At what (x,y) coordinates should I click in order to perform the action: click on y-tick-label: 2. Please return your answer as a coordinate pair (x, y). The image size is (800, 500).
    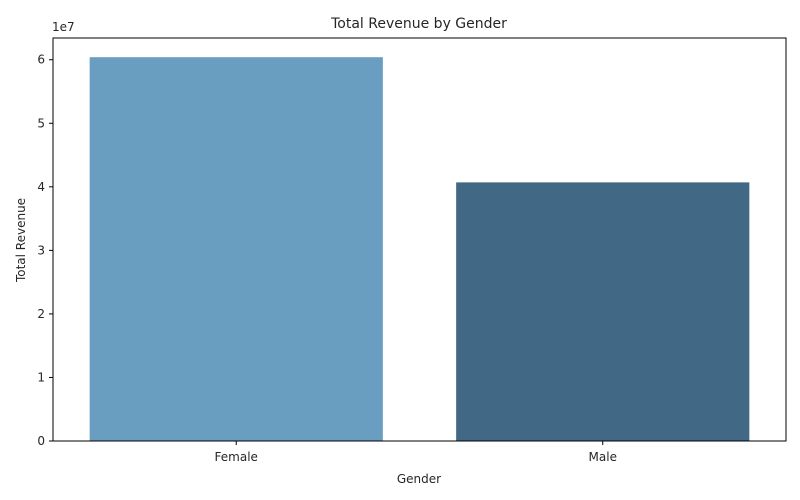
    Looking at the image, I should click on (41, 314).